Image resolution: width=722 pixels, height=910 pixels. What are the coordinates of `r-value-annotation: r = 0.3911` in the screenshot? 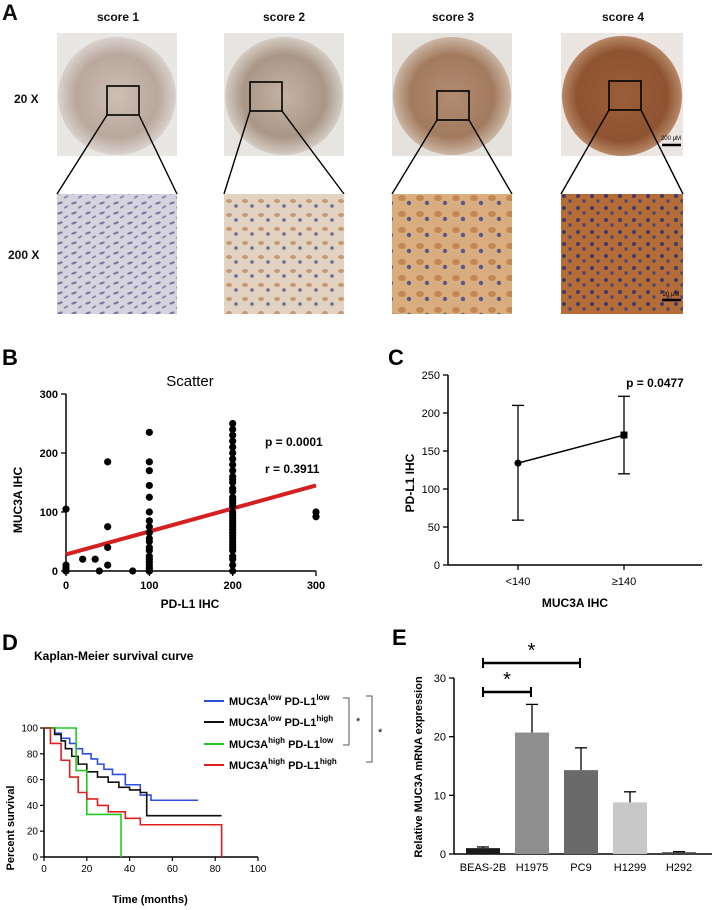 It's located at (292, 469).